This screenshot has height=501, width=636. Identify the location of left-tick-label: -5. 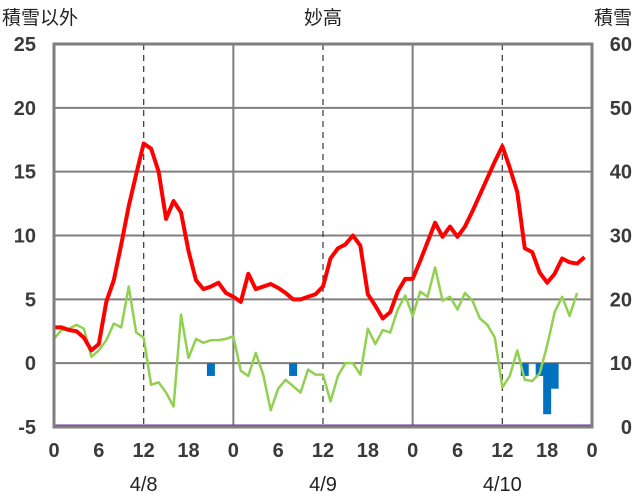
(27, 428).